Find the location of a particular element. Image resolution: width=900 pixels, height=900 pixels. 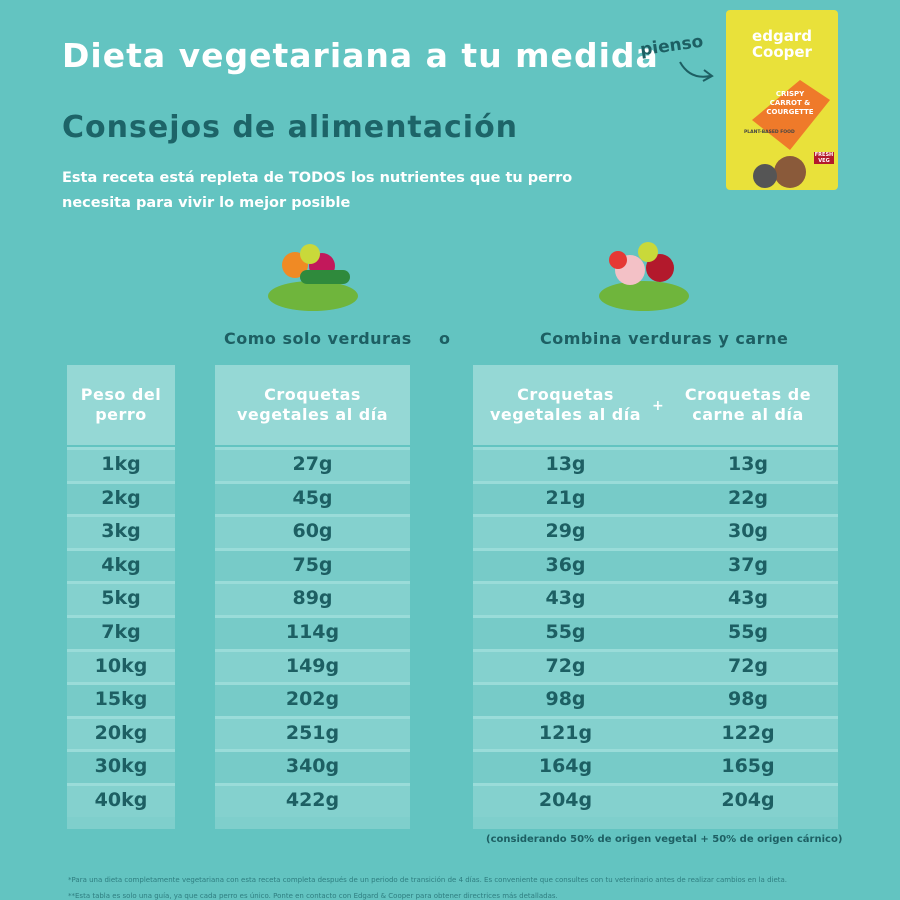

bowl-meat is located at coordinates (644, 276).